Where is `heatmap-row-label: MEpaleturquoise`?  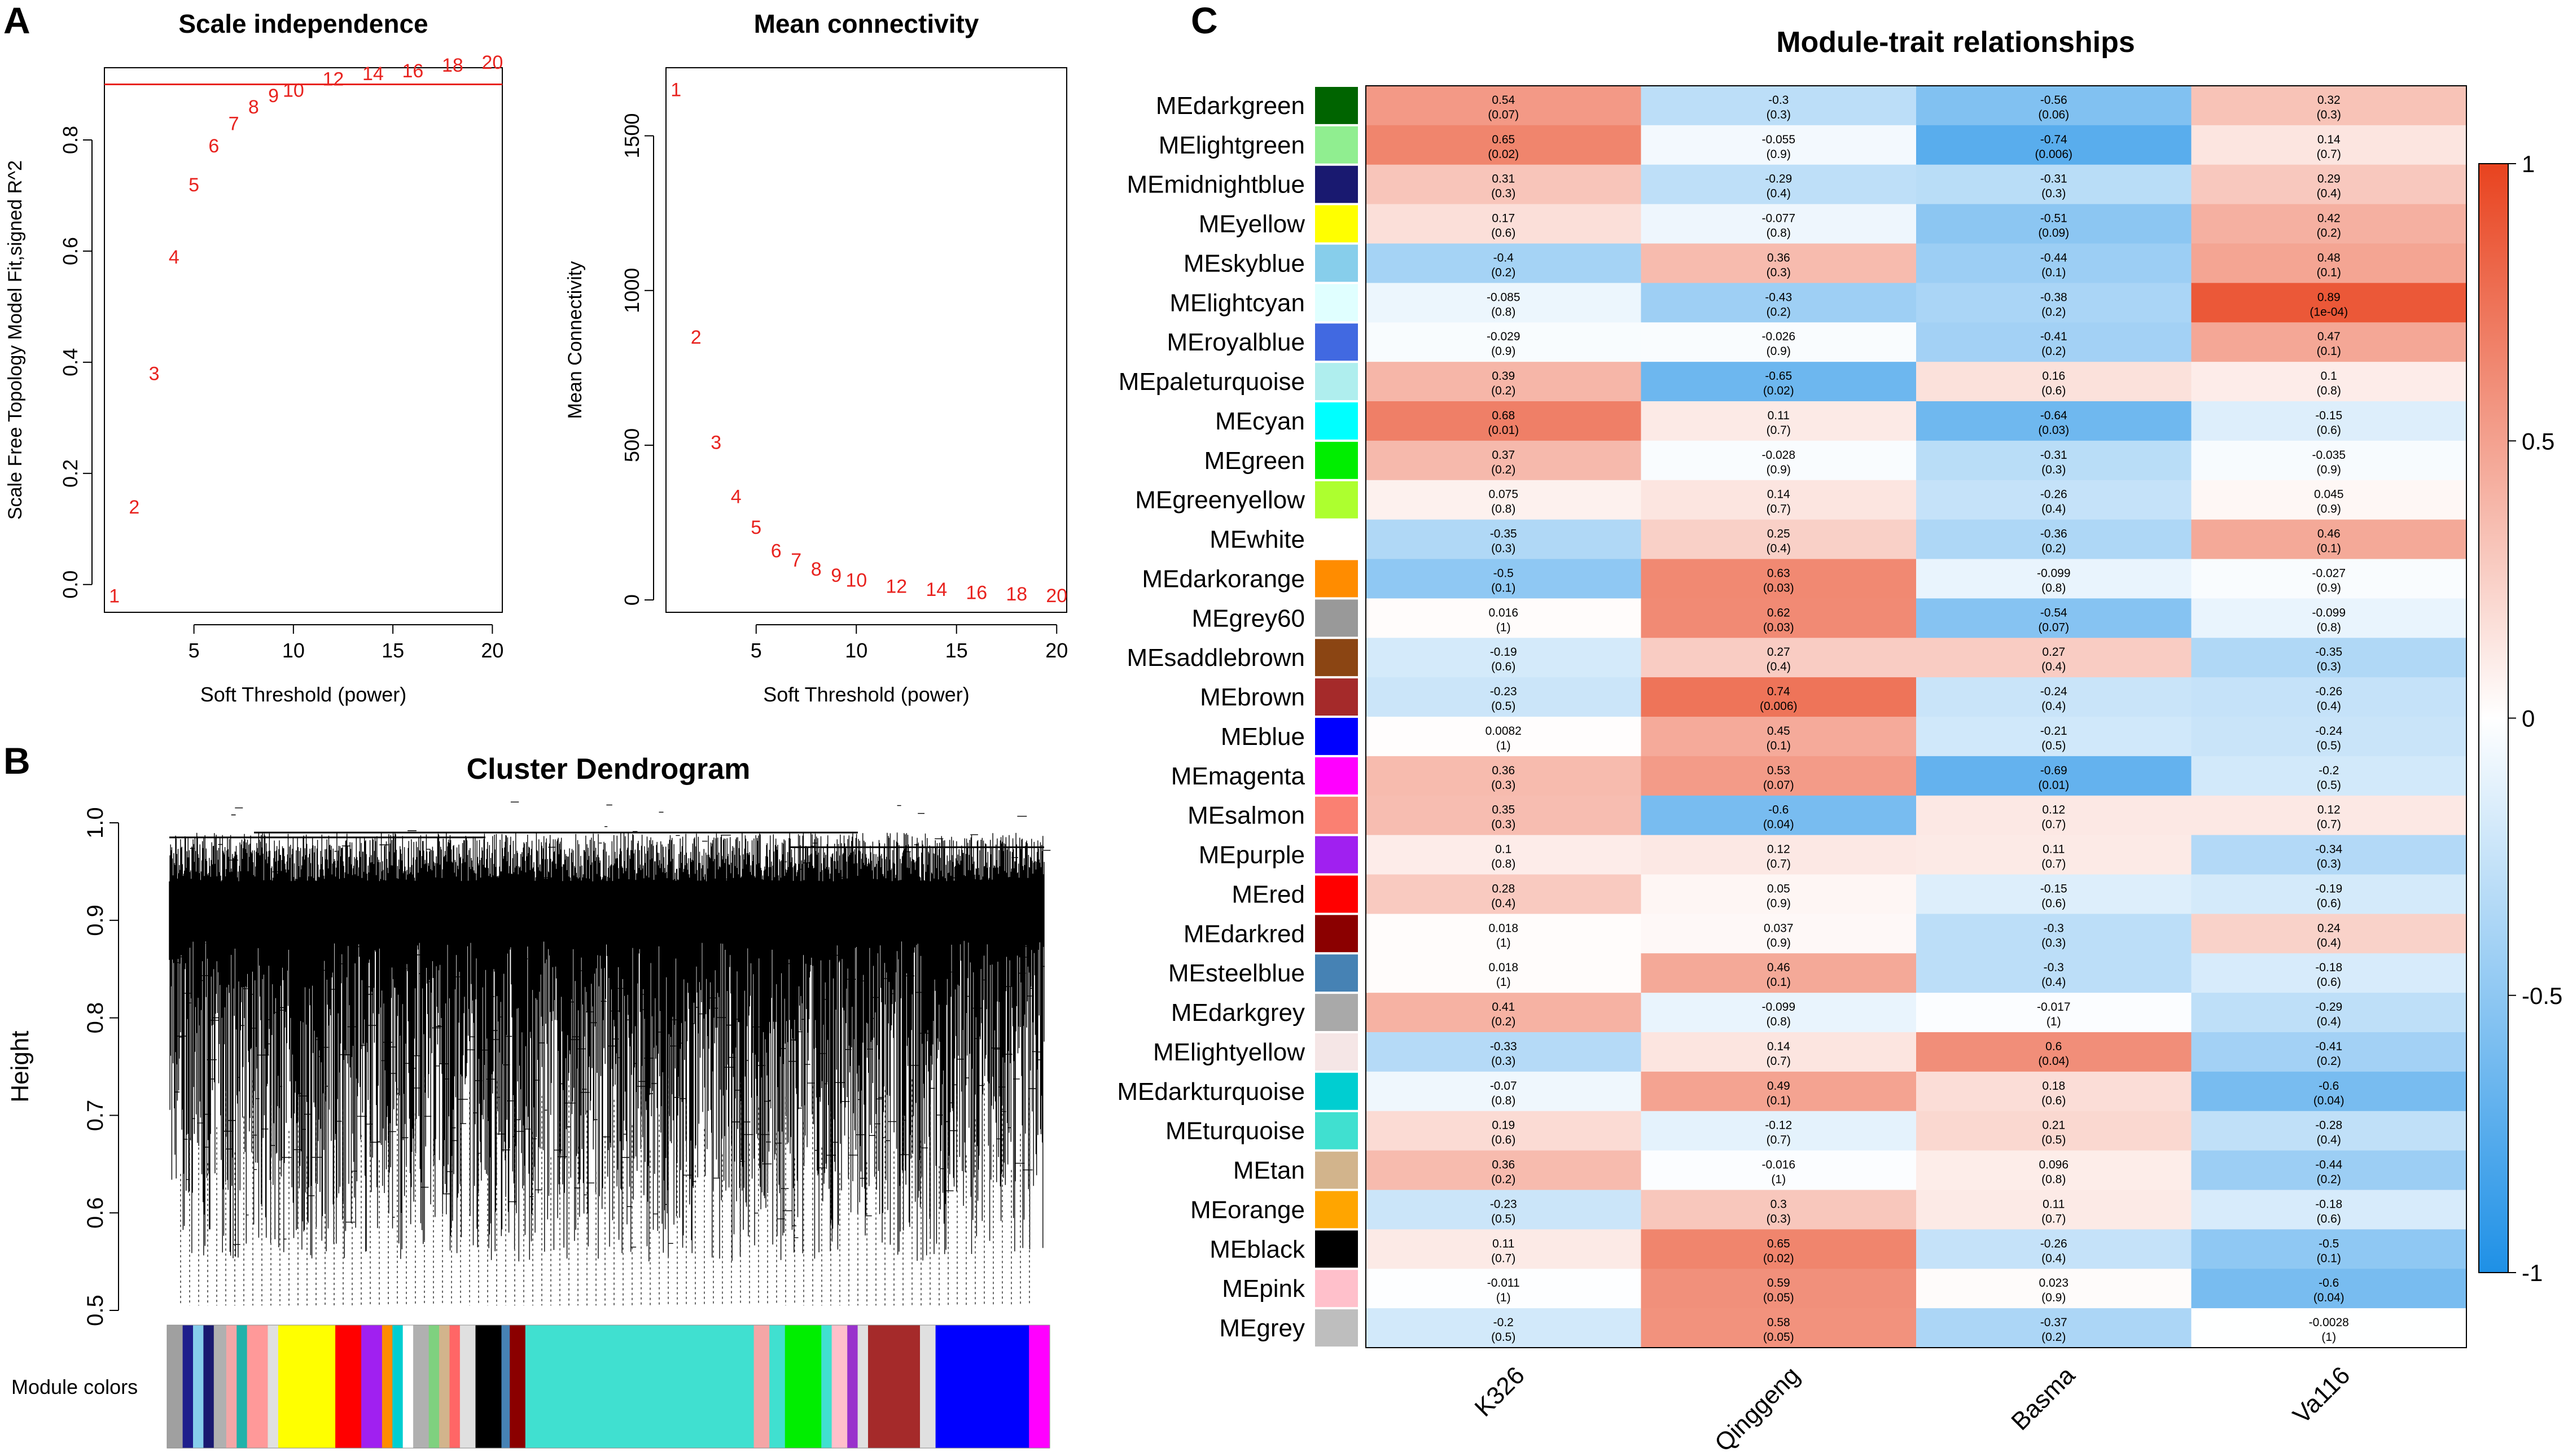 heatmap-row-label: MEpaleturquoise is located at coordinates (1212, 382).